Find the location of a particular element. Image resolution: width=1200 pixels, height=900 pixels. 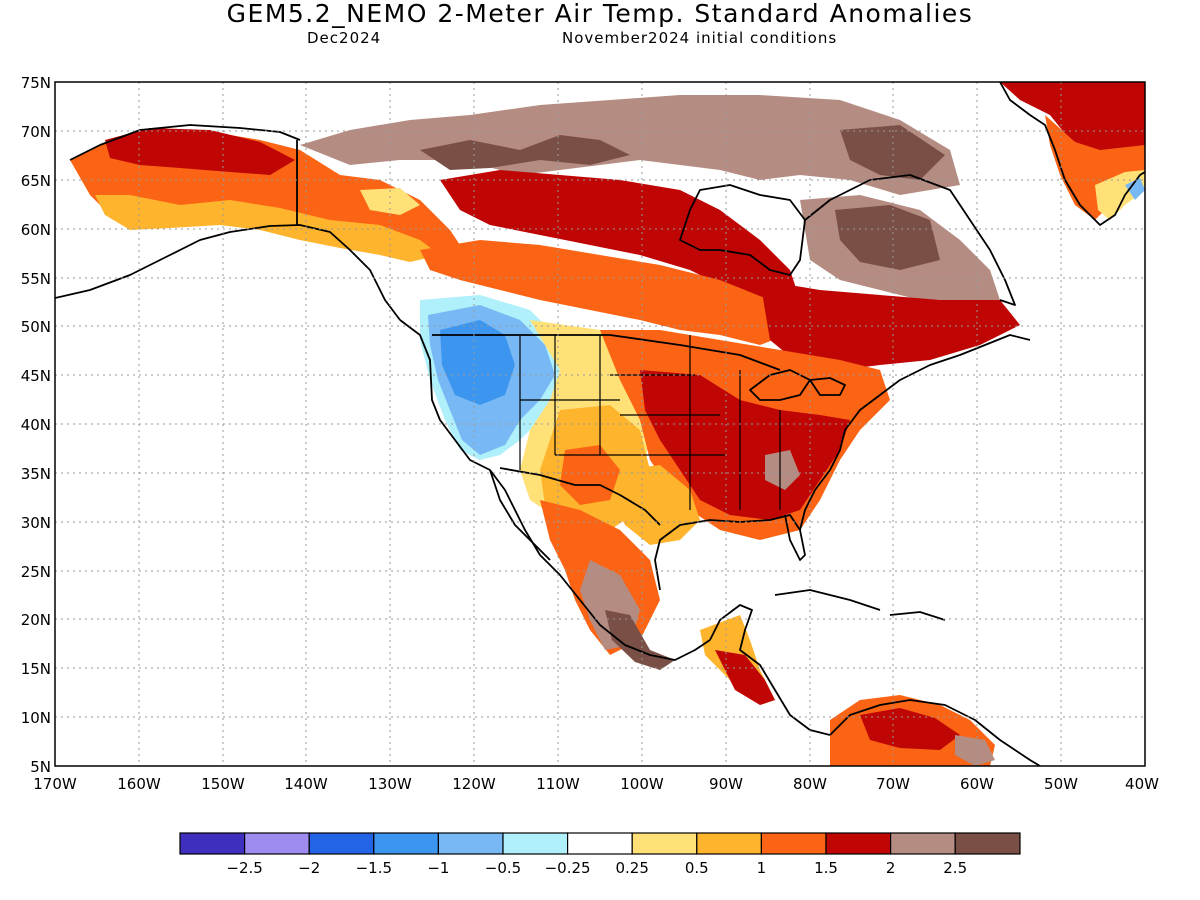

anomaly-region-greenland-orange is located at coordinates (1095, 167).